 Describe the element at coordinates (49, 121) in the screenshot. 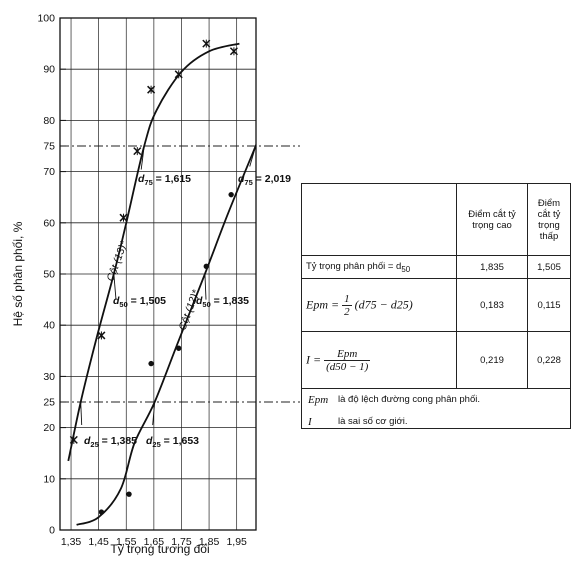

I see `y-tick-label: 80` at that location.